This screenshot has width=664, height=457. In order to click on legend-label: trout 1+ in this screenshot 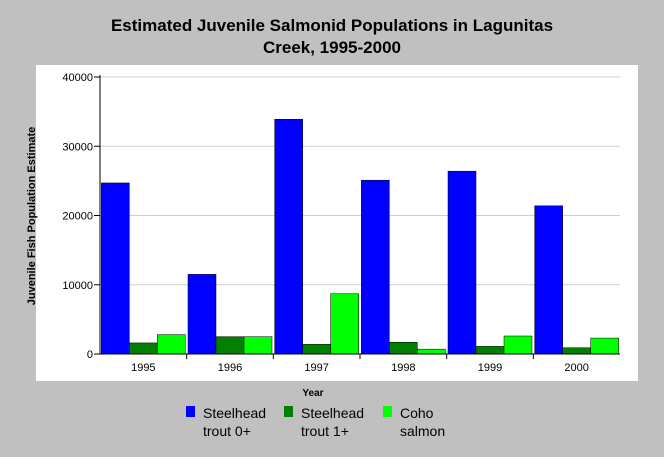, I will do `click(325, 431)`.